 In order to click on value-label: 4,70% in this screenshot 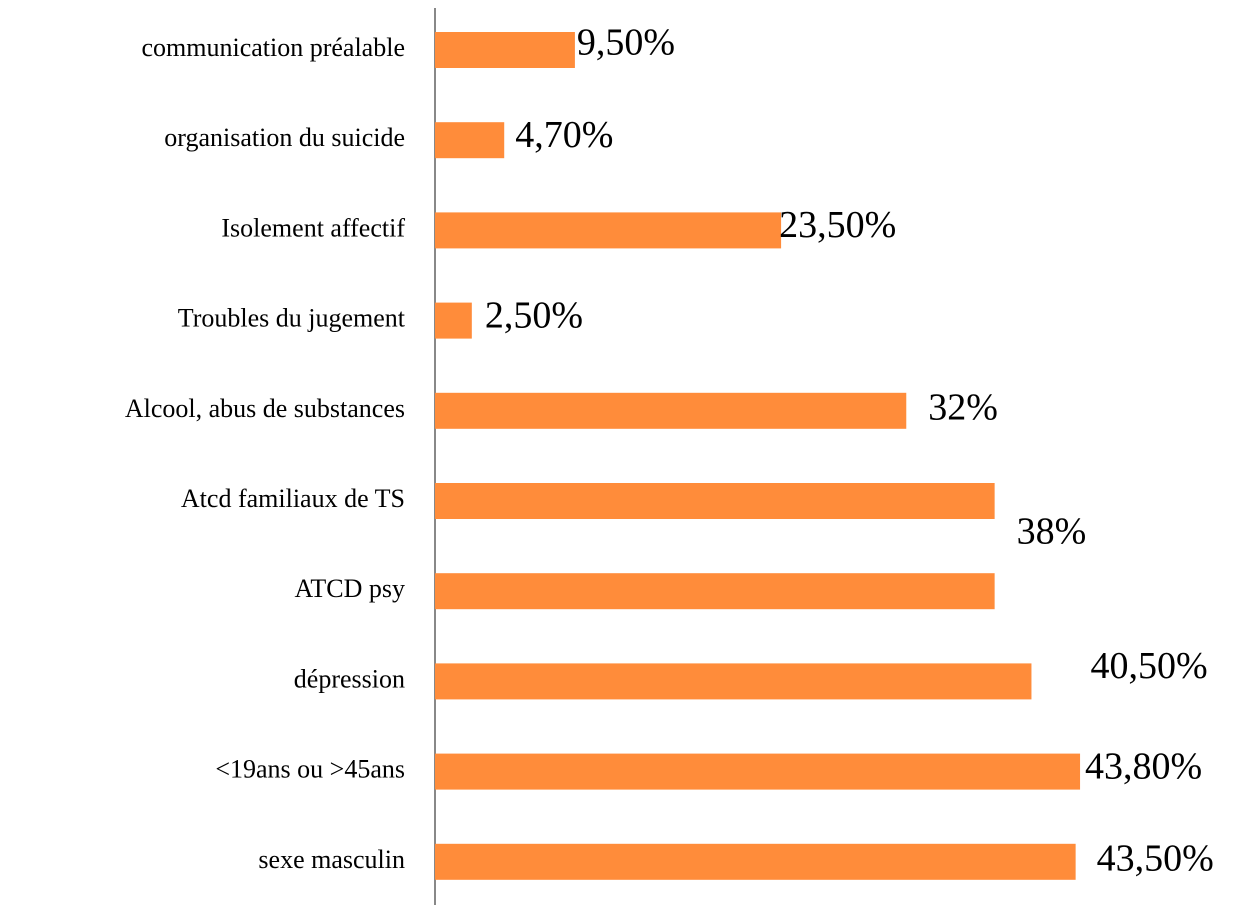, I will do `click(564, 135)`.